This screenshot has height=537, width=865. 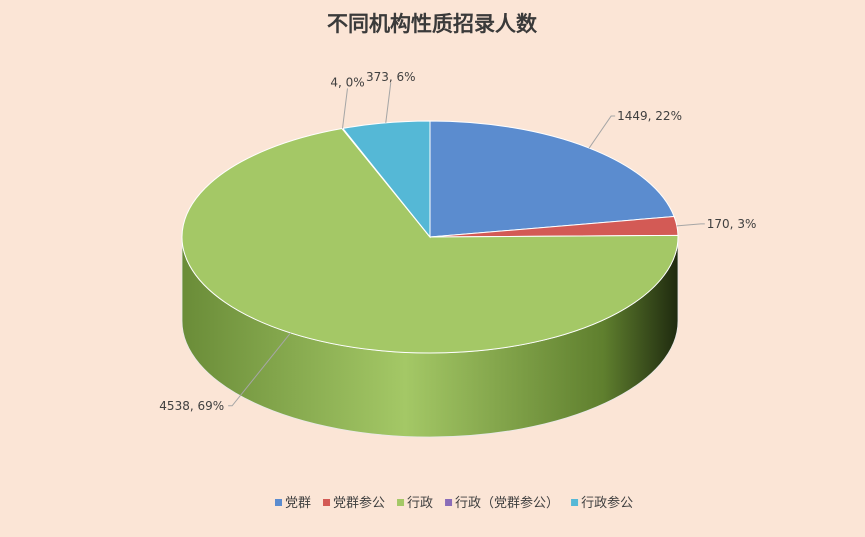 What do you see at coordinates (391, 77) in the screenshot?
I see `data-label: 373, 6%` at bounding box center [391, 77].